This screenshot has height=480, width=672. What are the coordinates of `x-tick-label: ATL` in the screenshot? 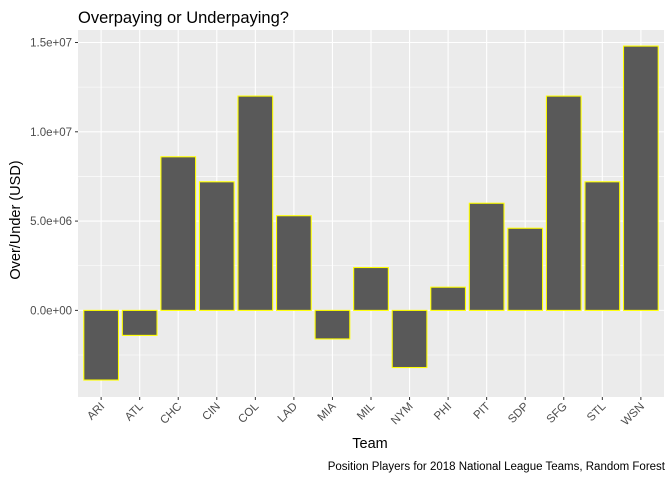 It's located at (134, 411).